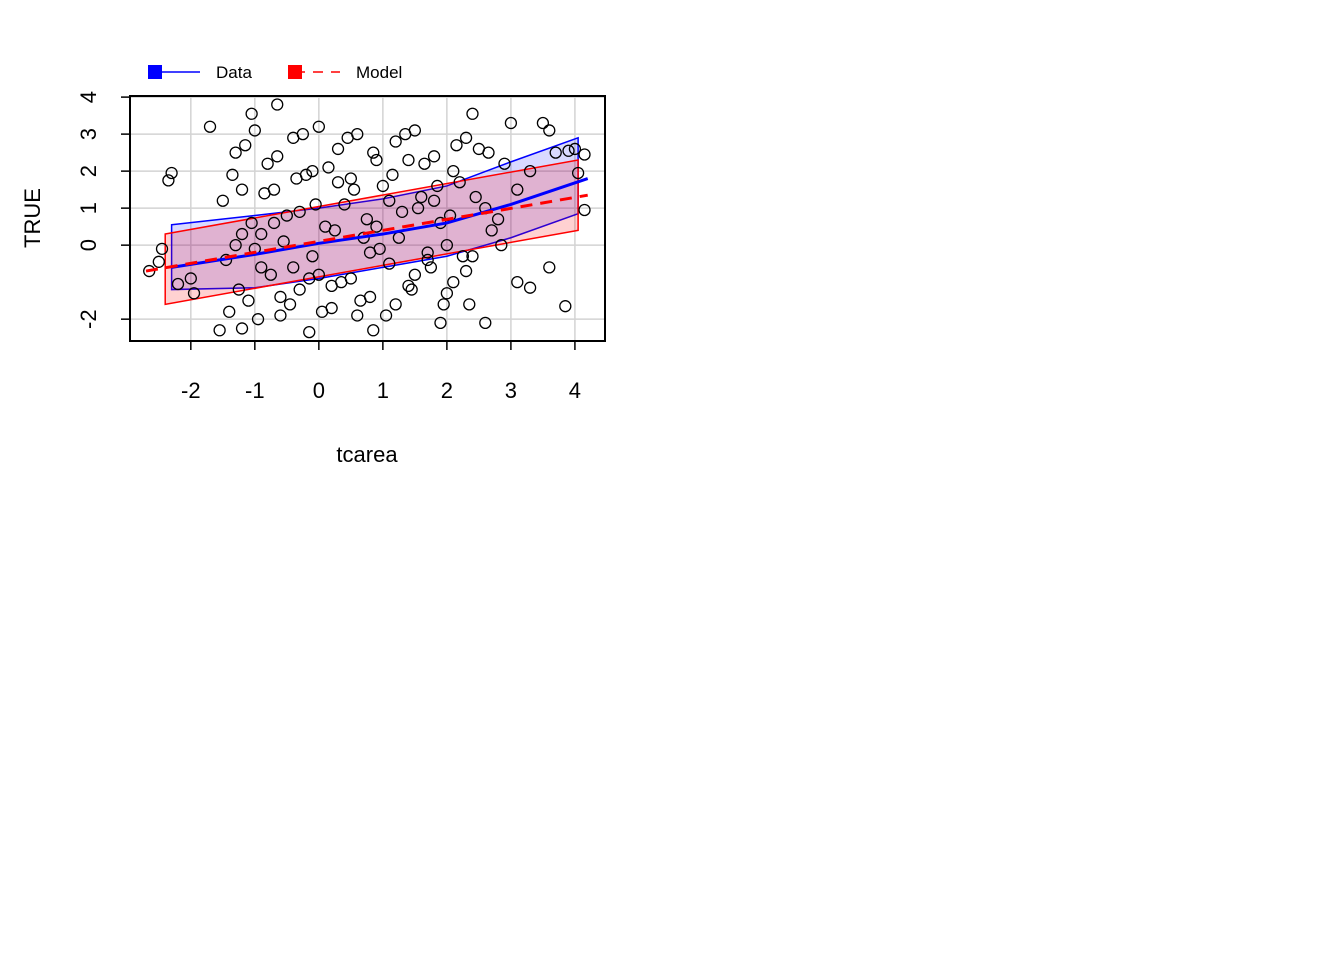 The height and width of the screenshot is (965, 1344). Describe the element at coordinates (255, 390) in the screenshot. I see `x-tick-label: -1` at that location.